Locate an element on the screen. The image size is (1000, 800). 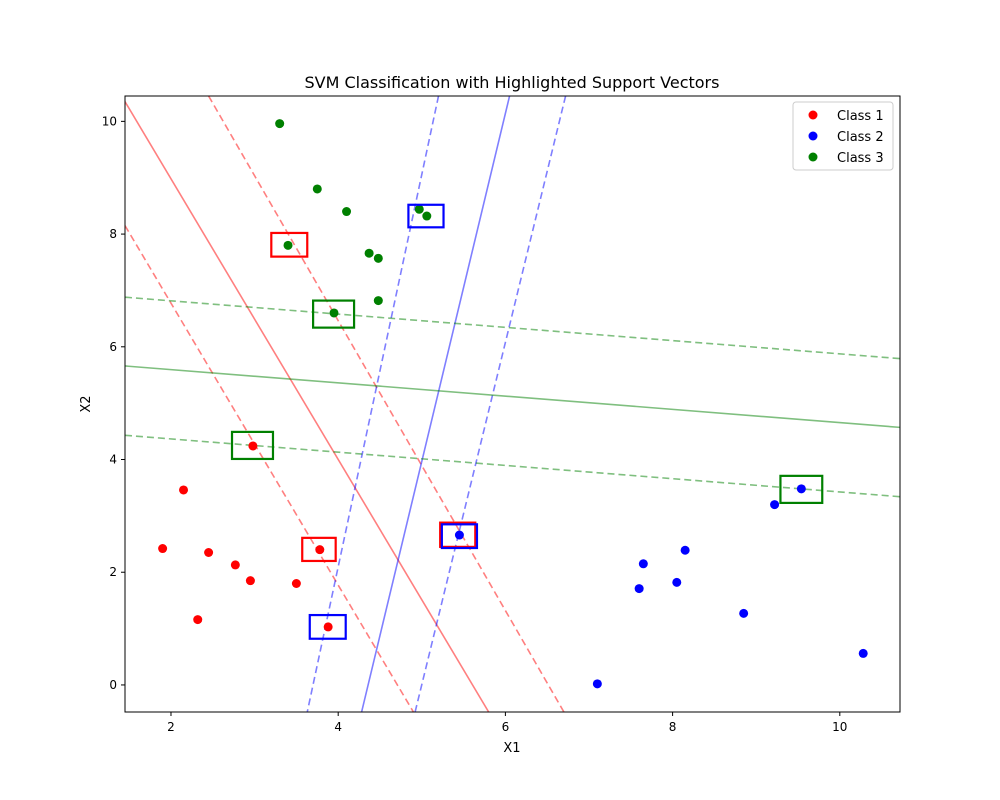
y-tick-label: 0 is located at coordinates (113, 685).